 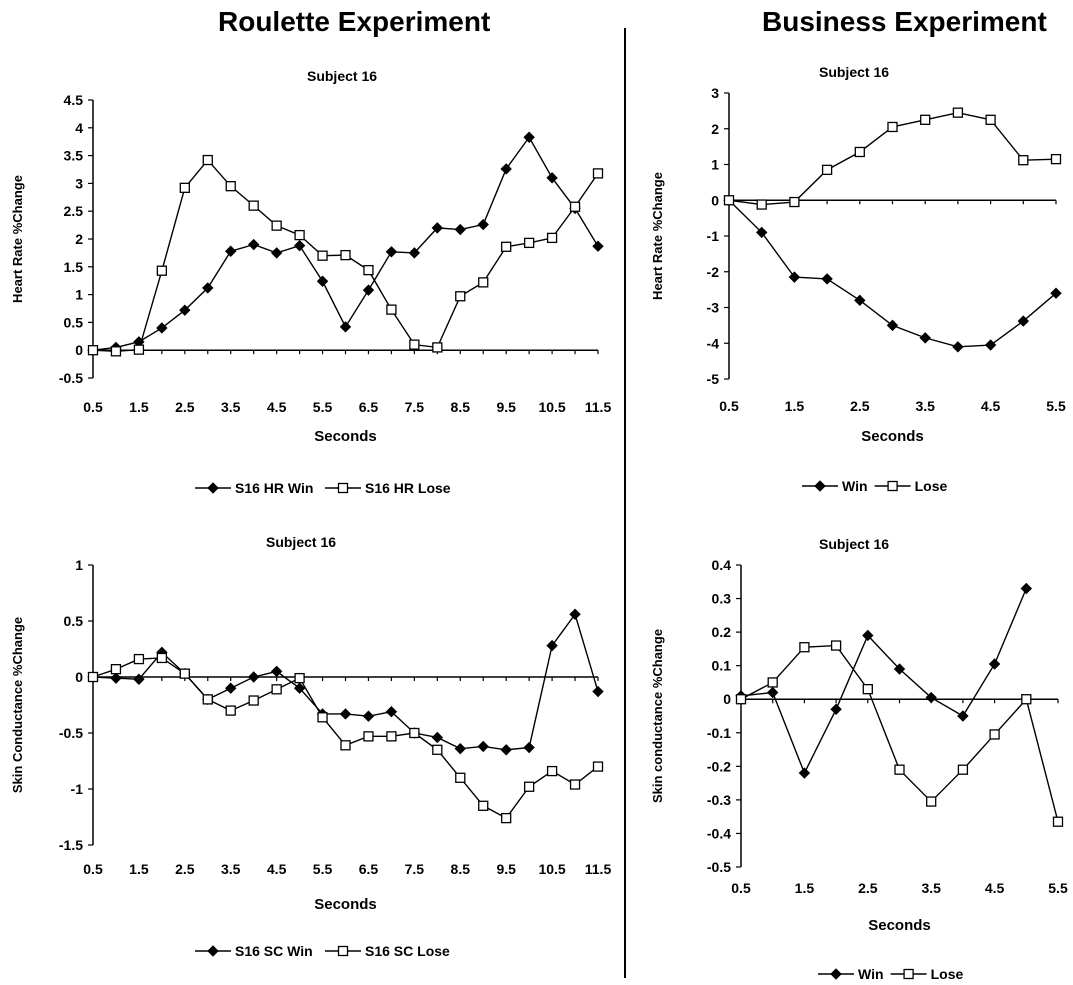 I want to click on legend-label: Win, so click(x=871, y=974).